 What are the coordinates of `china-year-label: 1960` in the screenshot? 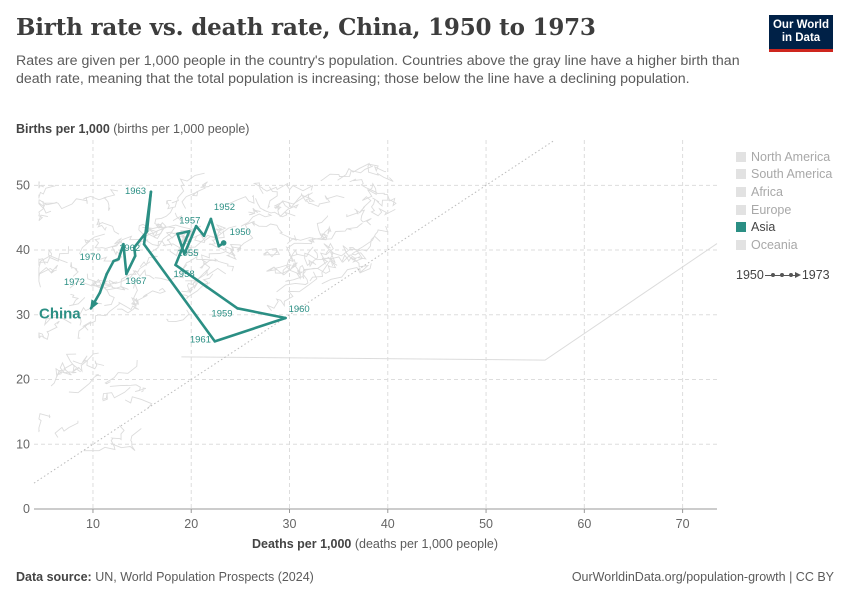 It's located at (299, 309).